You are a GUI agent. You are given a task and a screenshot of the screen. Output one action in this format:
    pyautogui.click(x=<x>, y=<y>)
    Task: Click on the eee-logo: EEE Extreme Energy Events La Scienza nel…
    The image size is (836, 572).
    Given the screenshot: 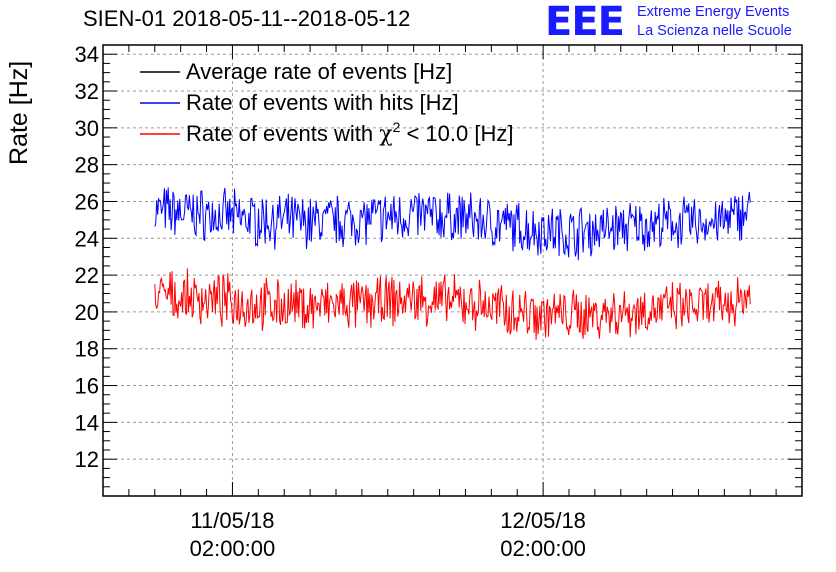 What is the action you would take?
    pyautogui.click(x=668, y=22)
    